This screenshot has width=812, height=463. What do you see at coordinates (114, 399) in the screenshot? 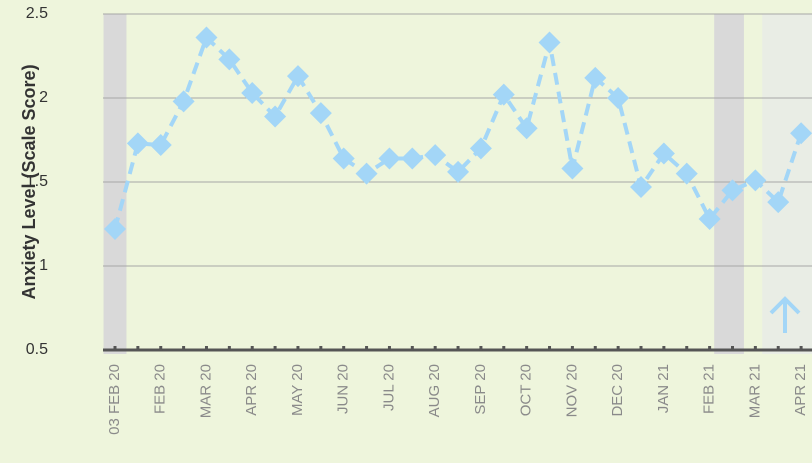
I see `x-tick-label: 03 FEB 20` at bounding box center [114, 399].